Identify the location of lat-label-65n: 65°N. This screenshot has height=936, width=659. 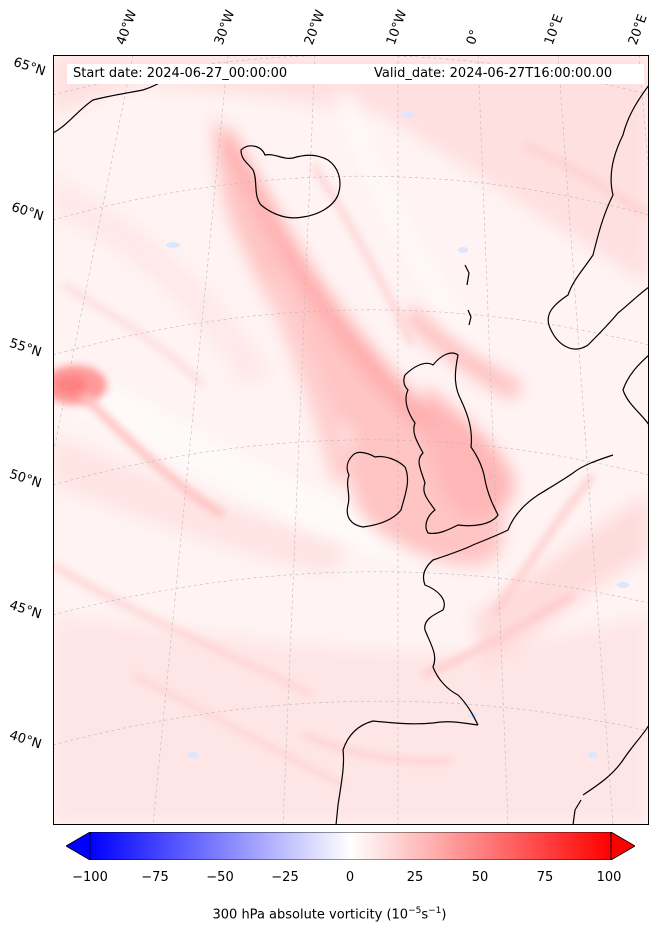
(29, 67).